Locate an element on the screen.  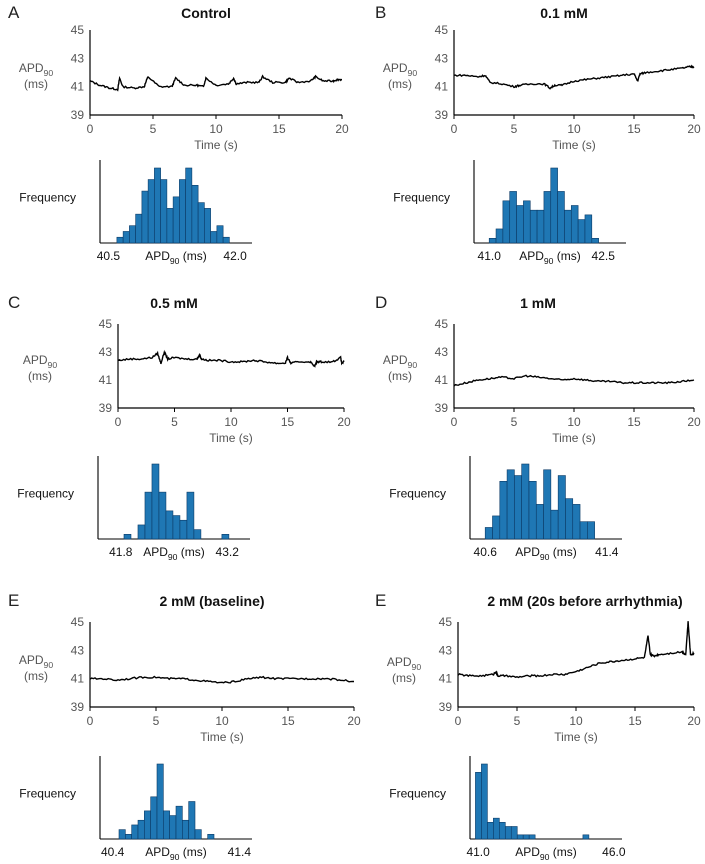
panel-letter: C is located at coordinates (14, 302).